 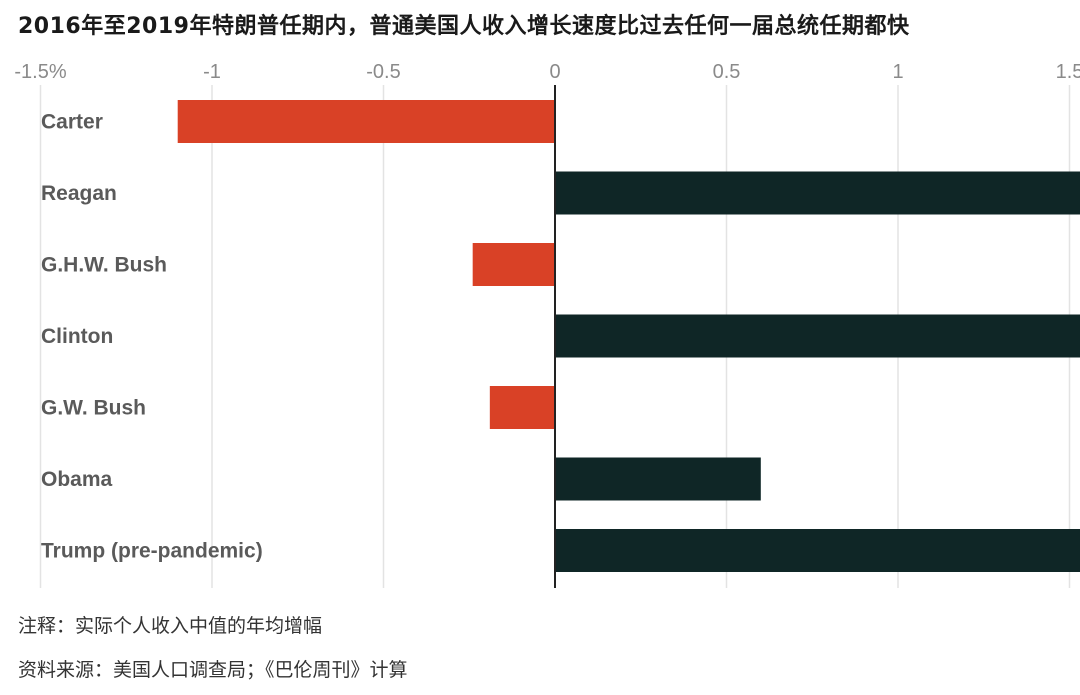 I want to click on category-label: G.W. Bush, so click(x=93, y=408).